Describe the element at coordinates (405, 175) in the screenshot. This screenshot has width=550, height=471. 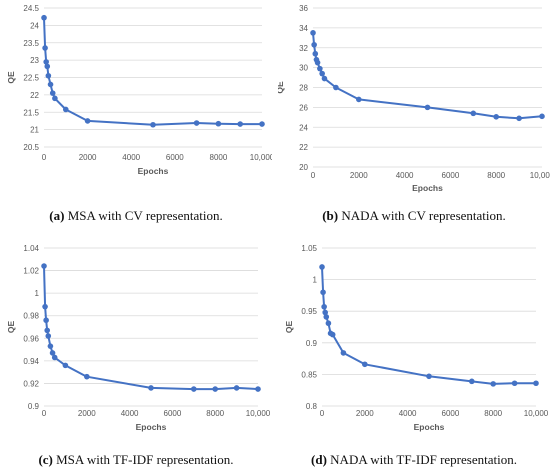
I see `xtick-label-b-2: 4000` at that location.